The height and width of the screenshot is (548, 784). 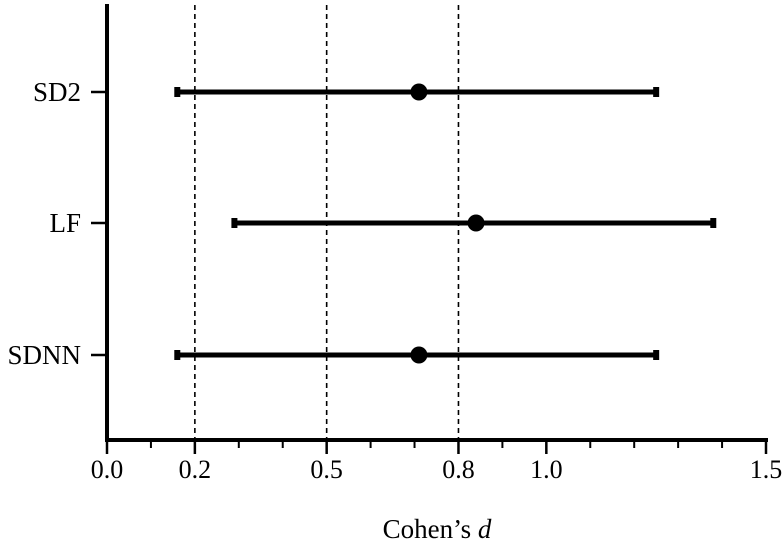 What do you see at coordinates (65, 223) in the screenshot?
I see `row-label: LF` at bounding box center [65, 223].